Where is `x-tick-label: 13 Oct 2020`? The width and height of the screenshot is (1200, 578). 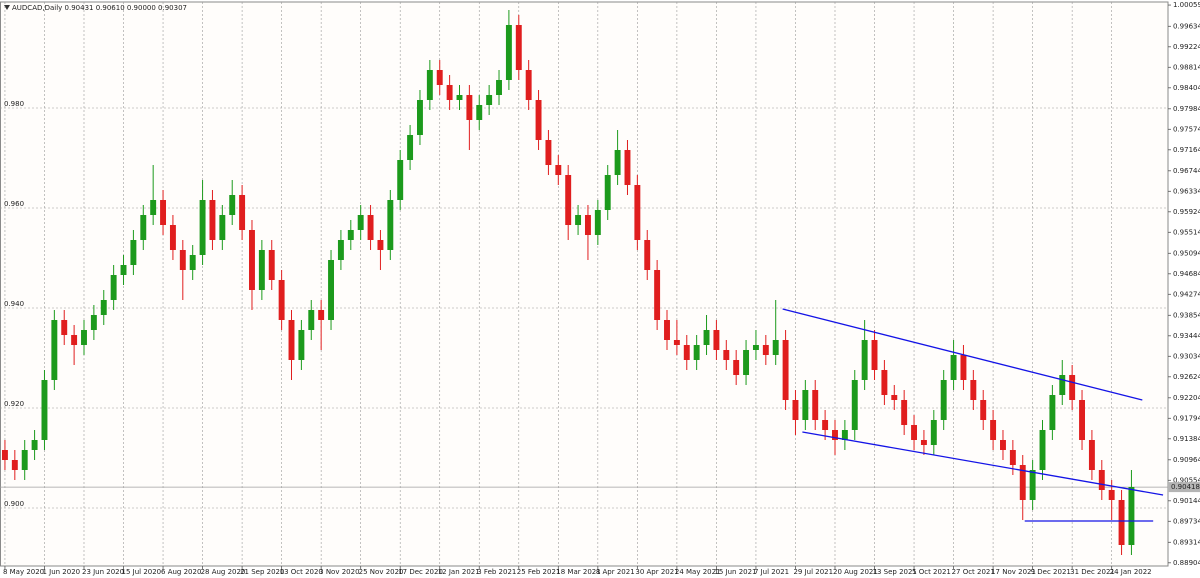
x-tick-label: 13 Oct 2020 is located at coordinates (301, 572).